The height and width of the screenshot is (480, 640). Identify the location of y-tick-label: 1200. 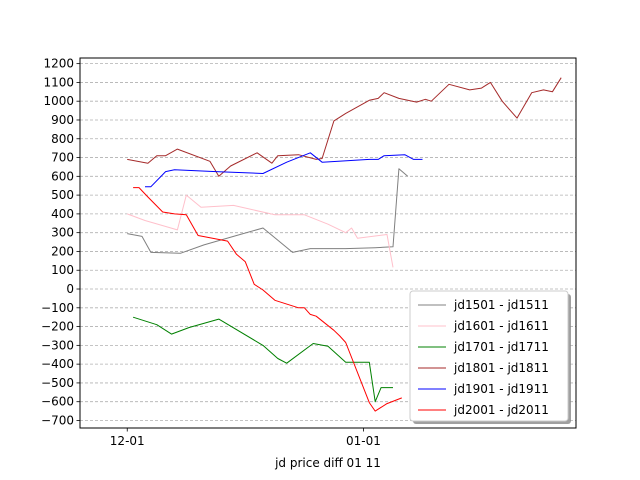
(58, 64).